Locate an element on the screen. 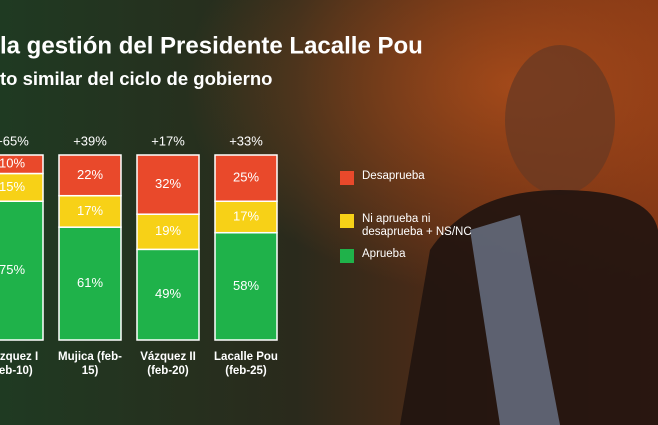 This screenshot has height=425, width=658. data-label: 58% is located at coordinates (246, 285).